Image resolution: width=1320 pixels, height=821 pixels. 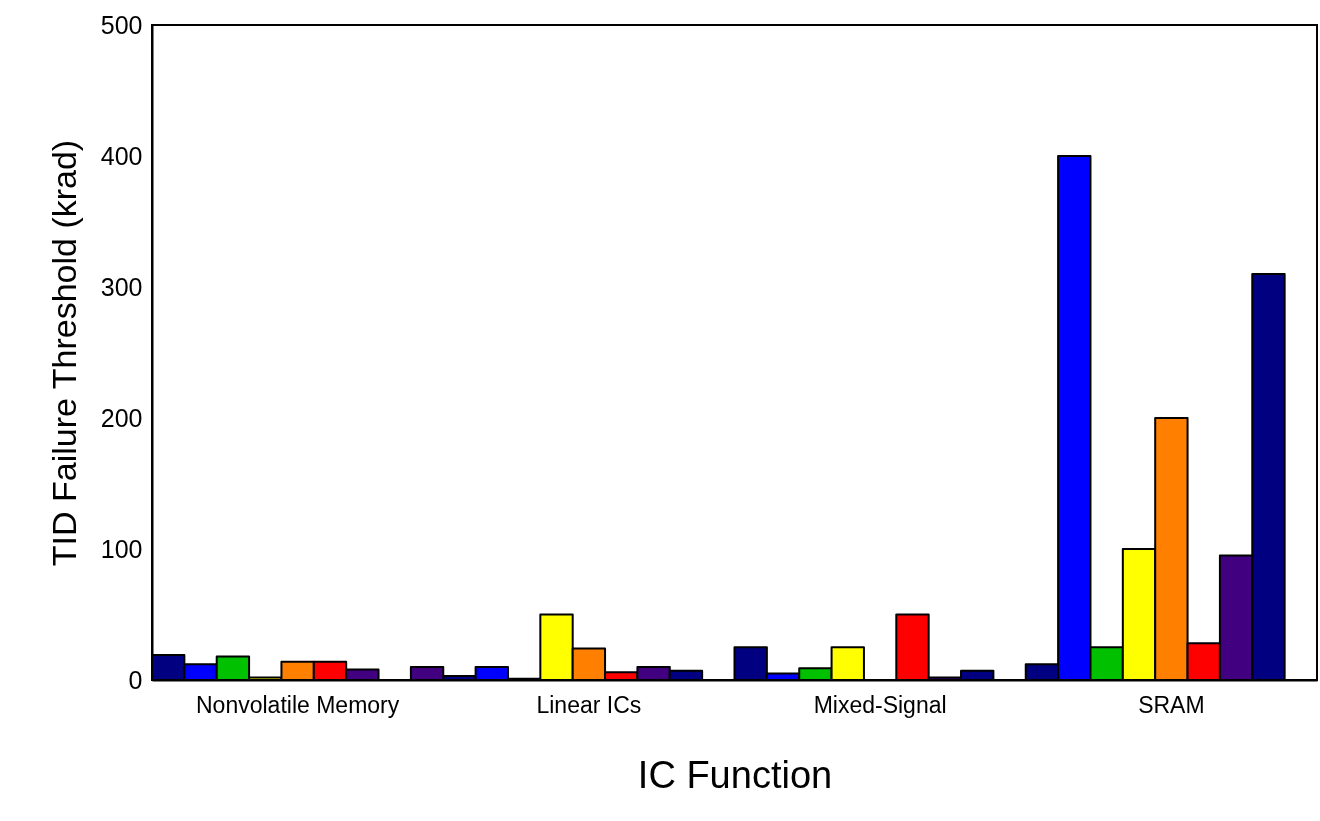 I want to click on y-tick-label: 300, so click(x=121, y=286).